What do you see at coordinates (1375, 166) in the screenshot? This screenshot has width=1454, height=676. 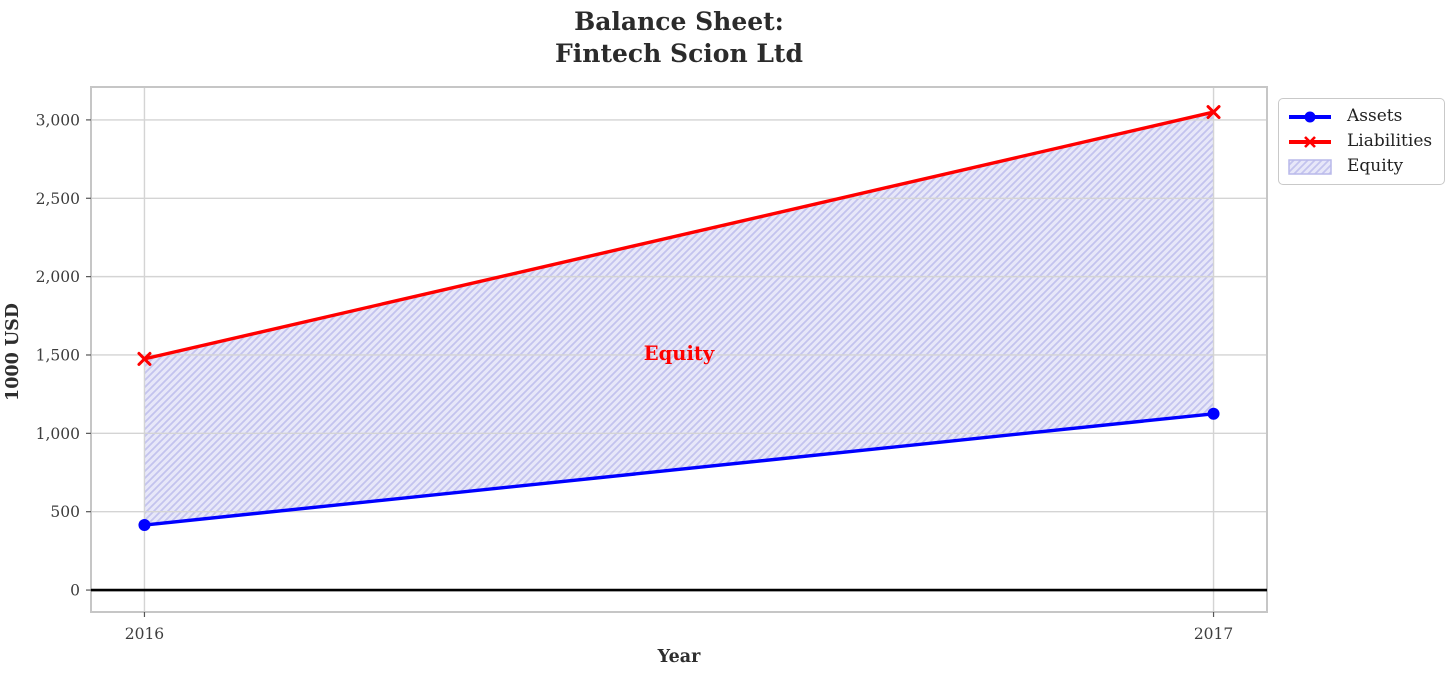 I see `legend-label-equity: Equity` at bounding box center [1375, 166].